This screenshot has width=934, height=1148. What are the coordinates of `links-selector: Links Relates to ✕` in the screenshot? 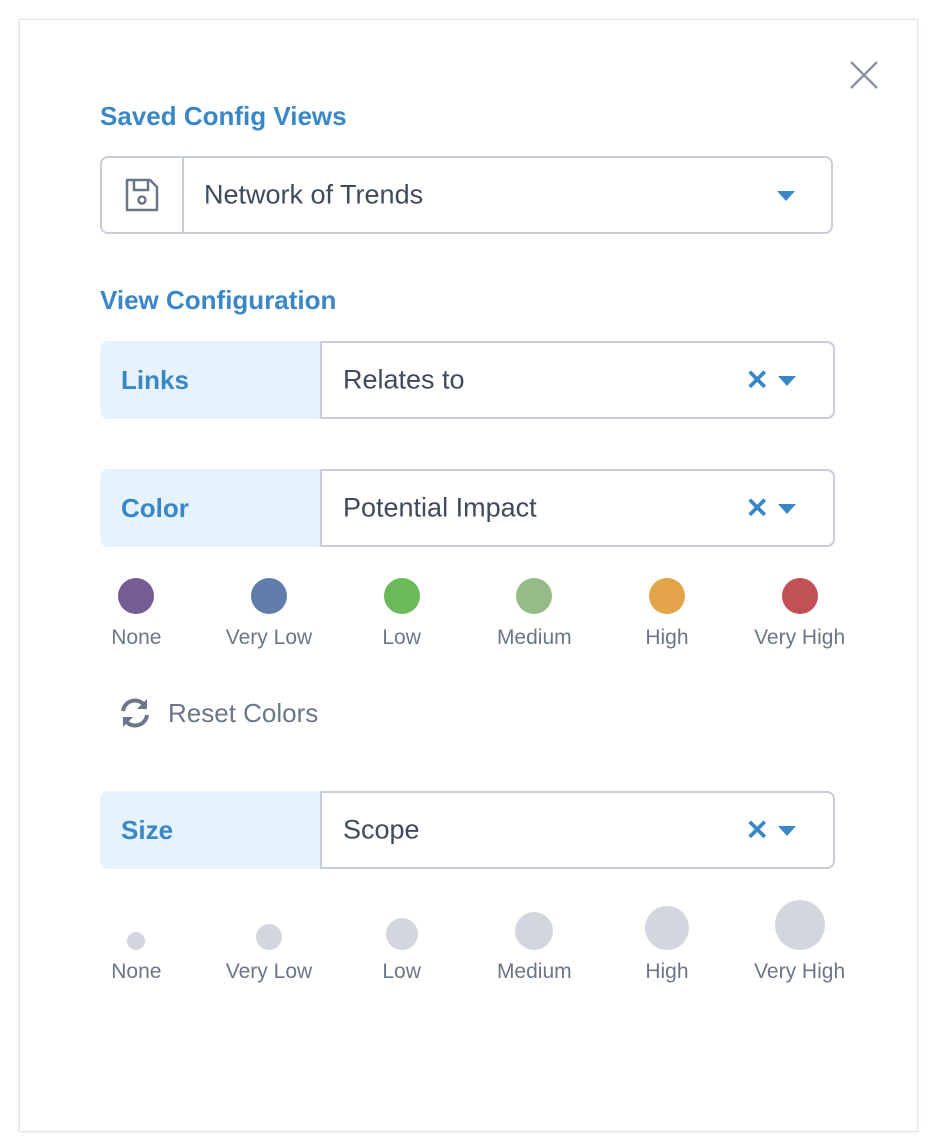 It's located at (467, 380).